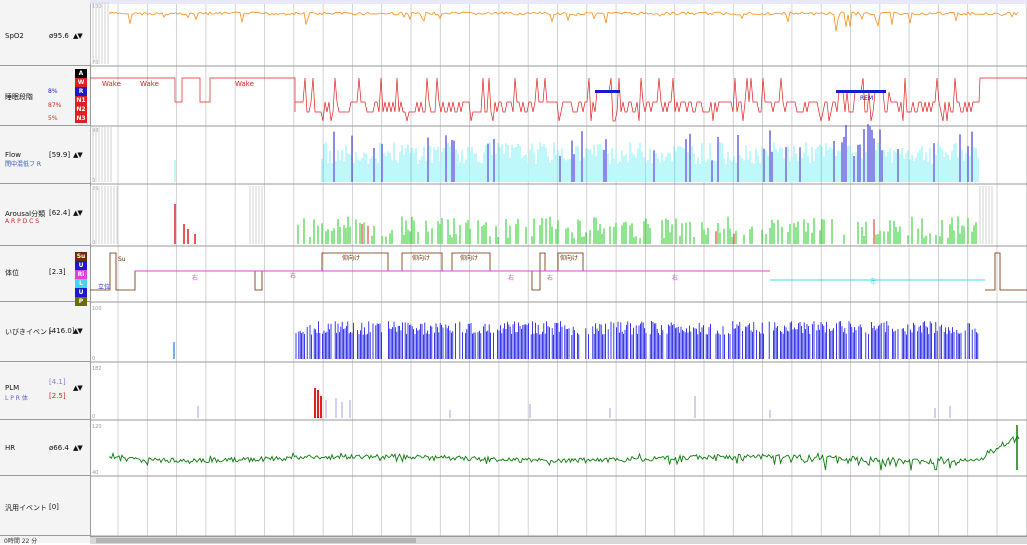  What do you see at coordinates (564, 21) in the screenshot?
I see `spo2-trace` at bounding box center [564, 21].